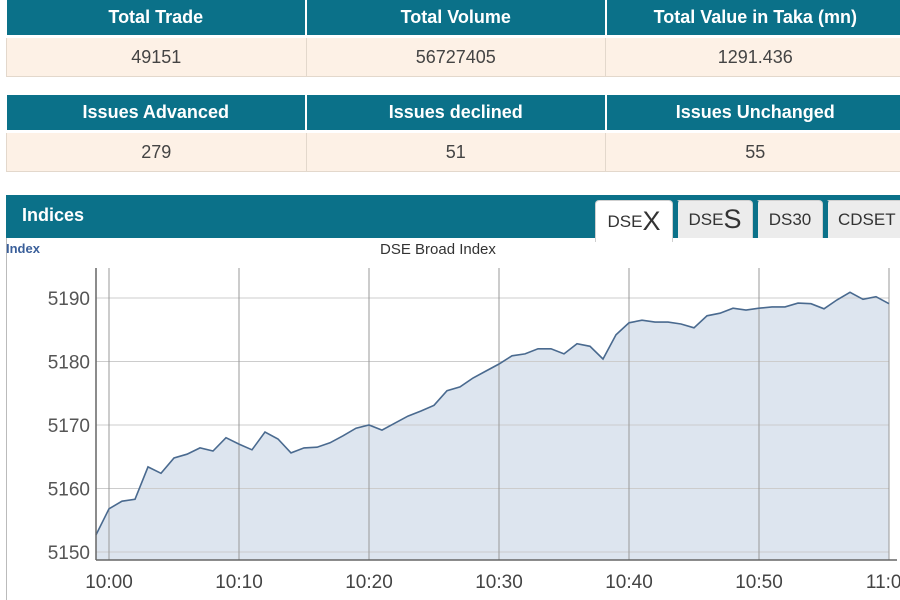 The width and height of the screenshot is (900, 600). I want to click on y-tick-label: 5160, so click(69, 490).